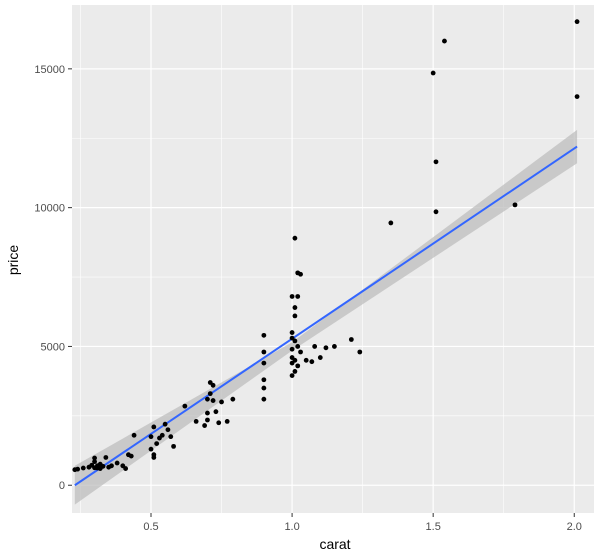 The image size is (600, 552). I want to click on y-tick-label: 10000, so click(49, 209).